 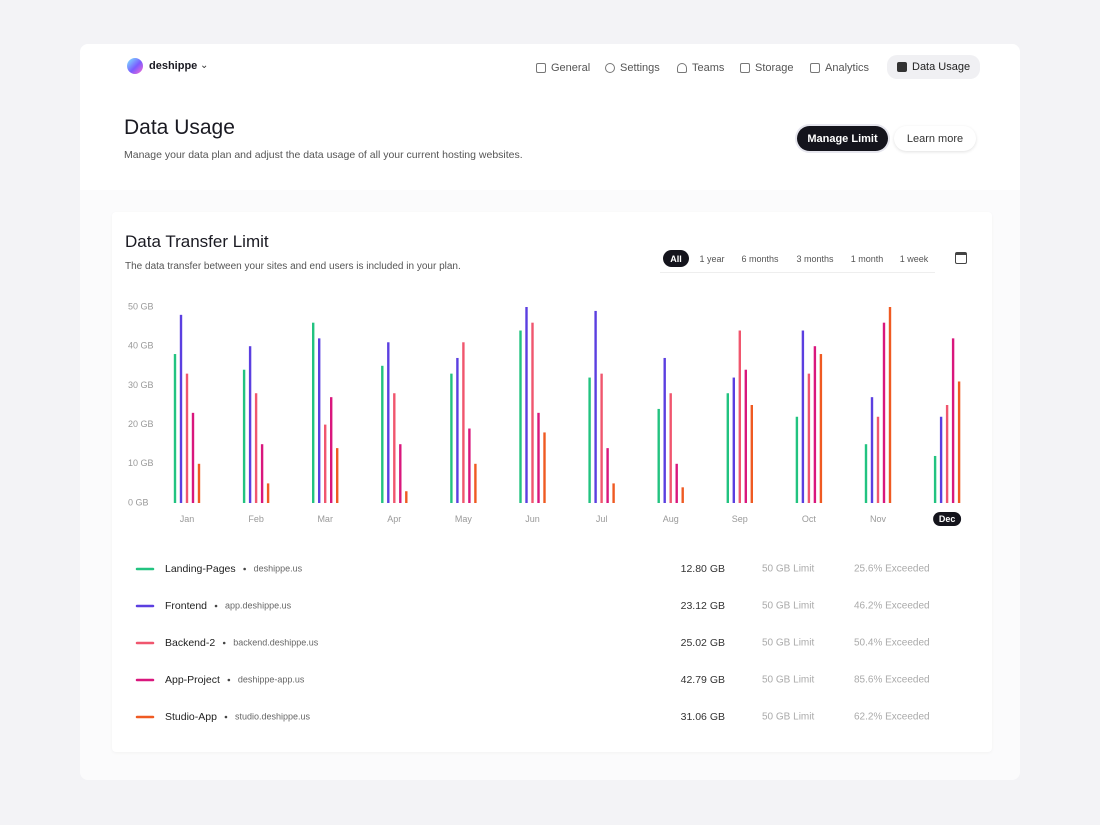 I want to click on nav-item: Storage, so click(x=767, y=68).